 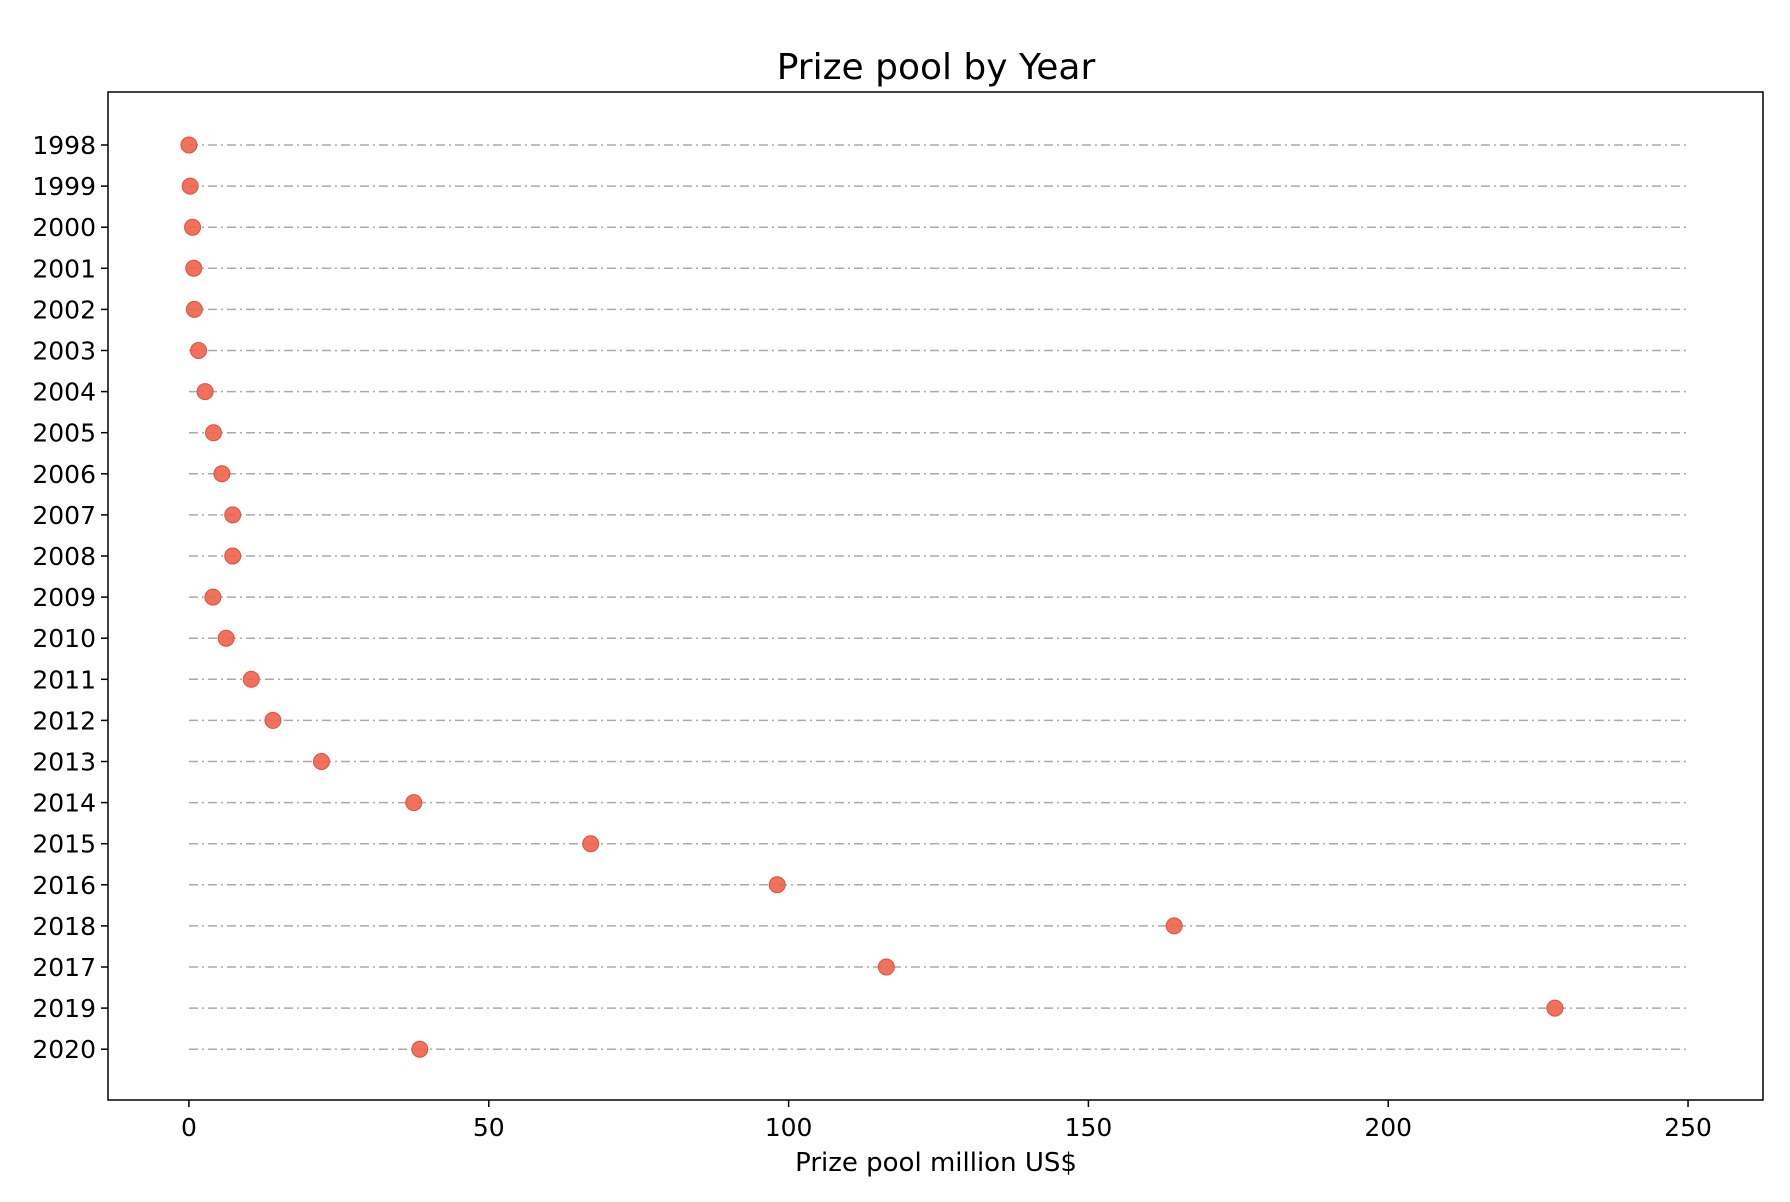 I want to click on x-tick-label: 100, so click(x=789, y=1127).